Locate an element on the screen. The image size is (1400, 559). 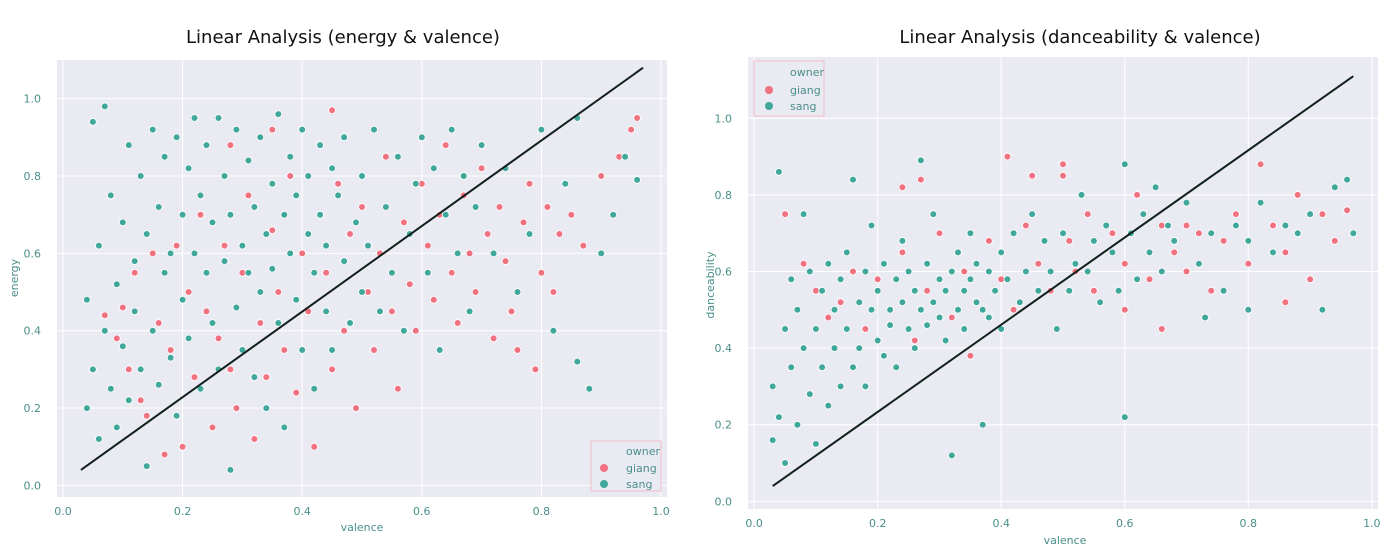
x-tick-label: 1.0 is located at coordinates (1372, 523).